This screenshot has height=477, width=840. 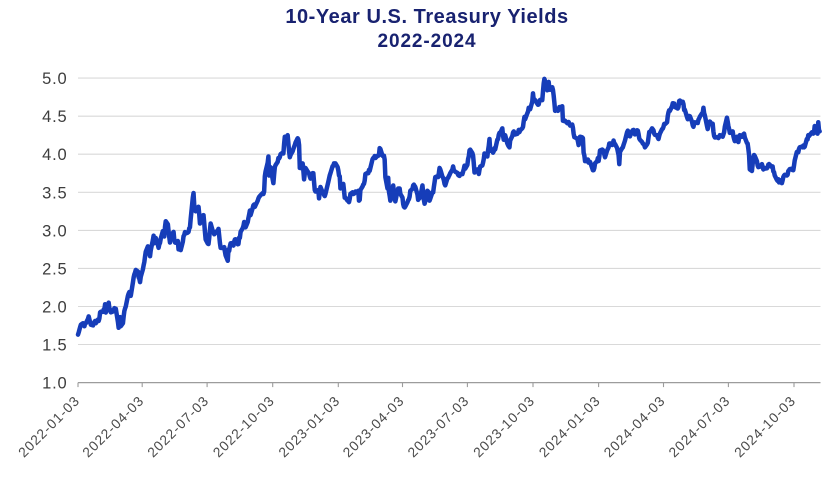 What do you see at coordinates (54, 269) in the screenshot?
I see `svg-text: 2.5` at bounding box center [54, 269].